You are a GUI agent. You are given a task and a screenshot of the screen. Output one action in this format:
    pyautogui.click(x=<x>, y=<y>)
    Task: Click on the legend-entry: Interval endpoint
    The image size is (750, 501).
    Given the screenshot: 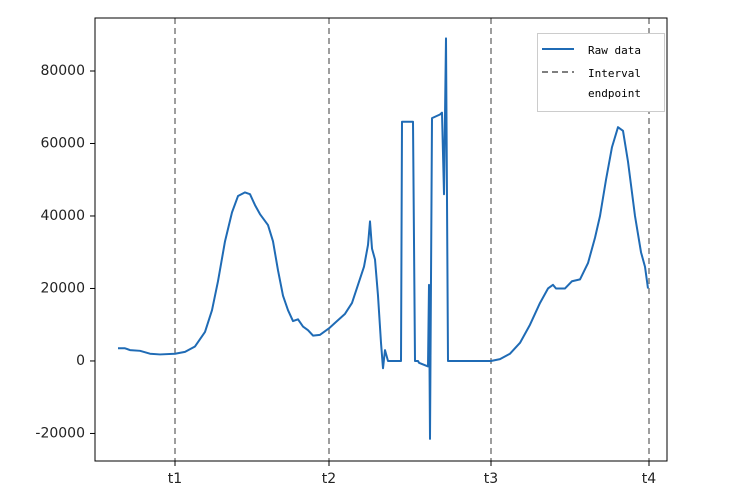 What is the action you would take?
    pyautogui.click(x=601, y=84)
    